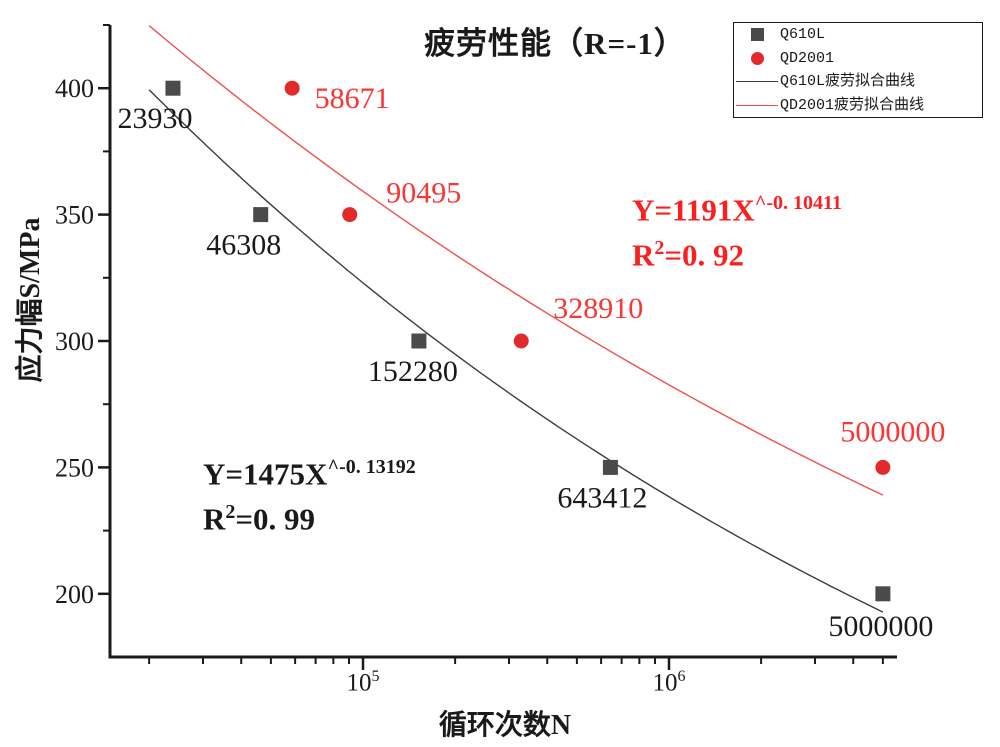  What do you see at coordinates (505, 725) in the screenshot?
I see `x-axis-title: 循环次数N` at bounding box center [505, 725].